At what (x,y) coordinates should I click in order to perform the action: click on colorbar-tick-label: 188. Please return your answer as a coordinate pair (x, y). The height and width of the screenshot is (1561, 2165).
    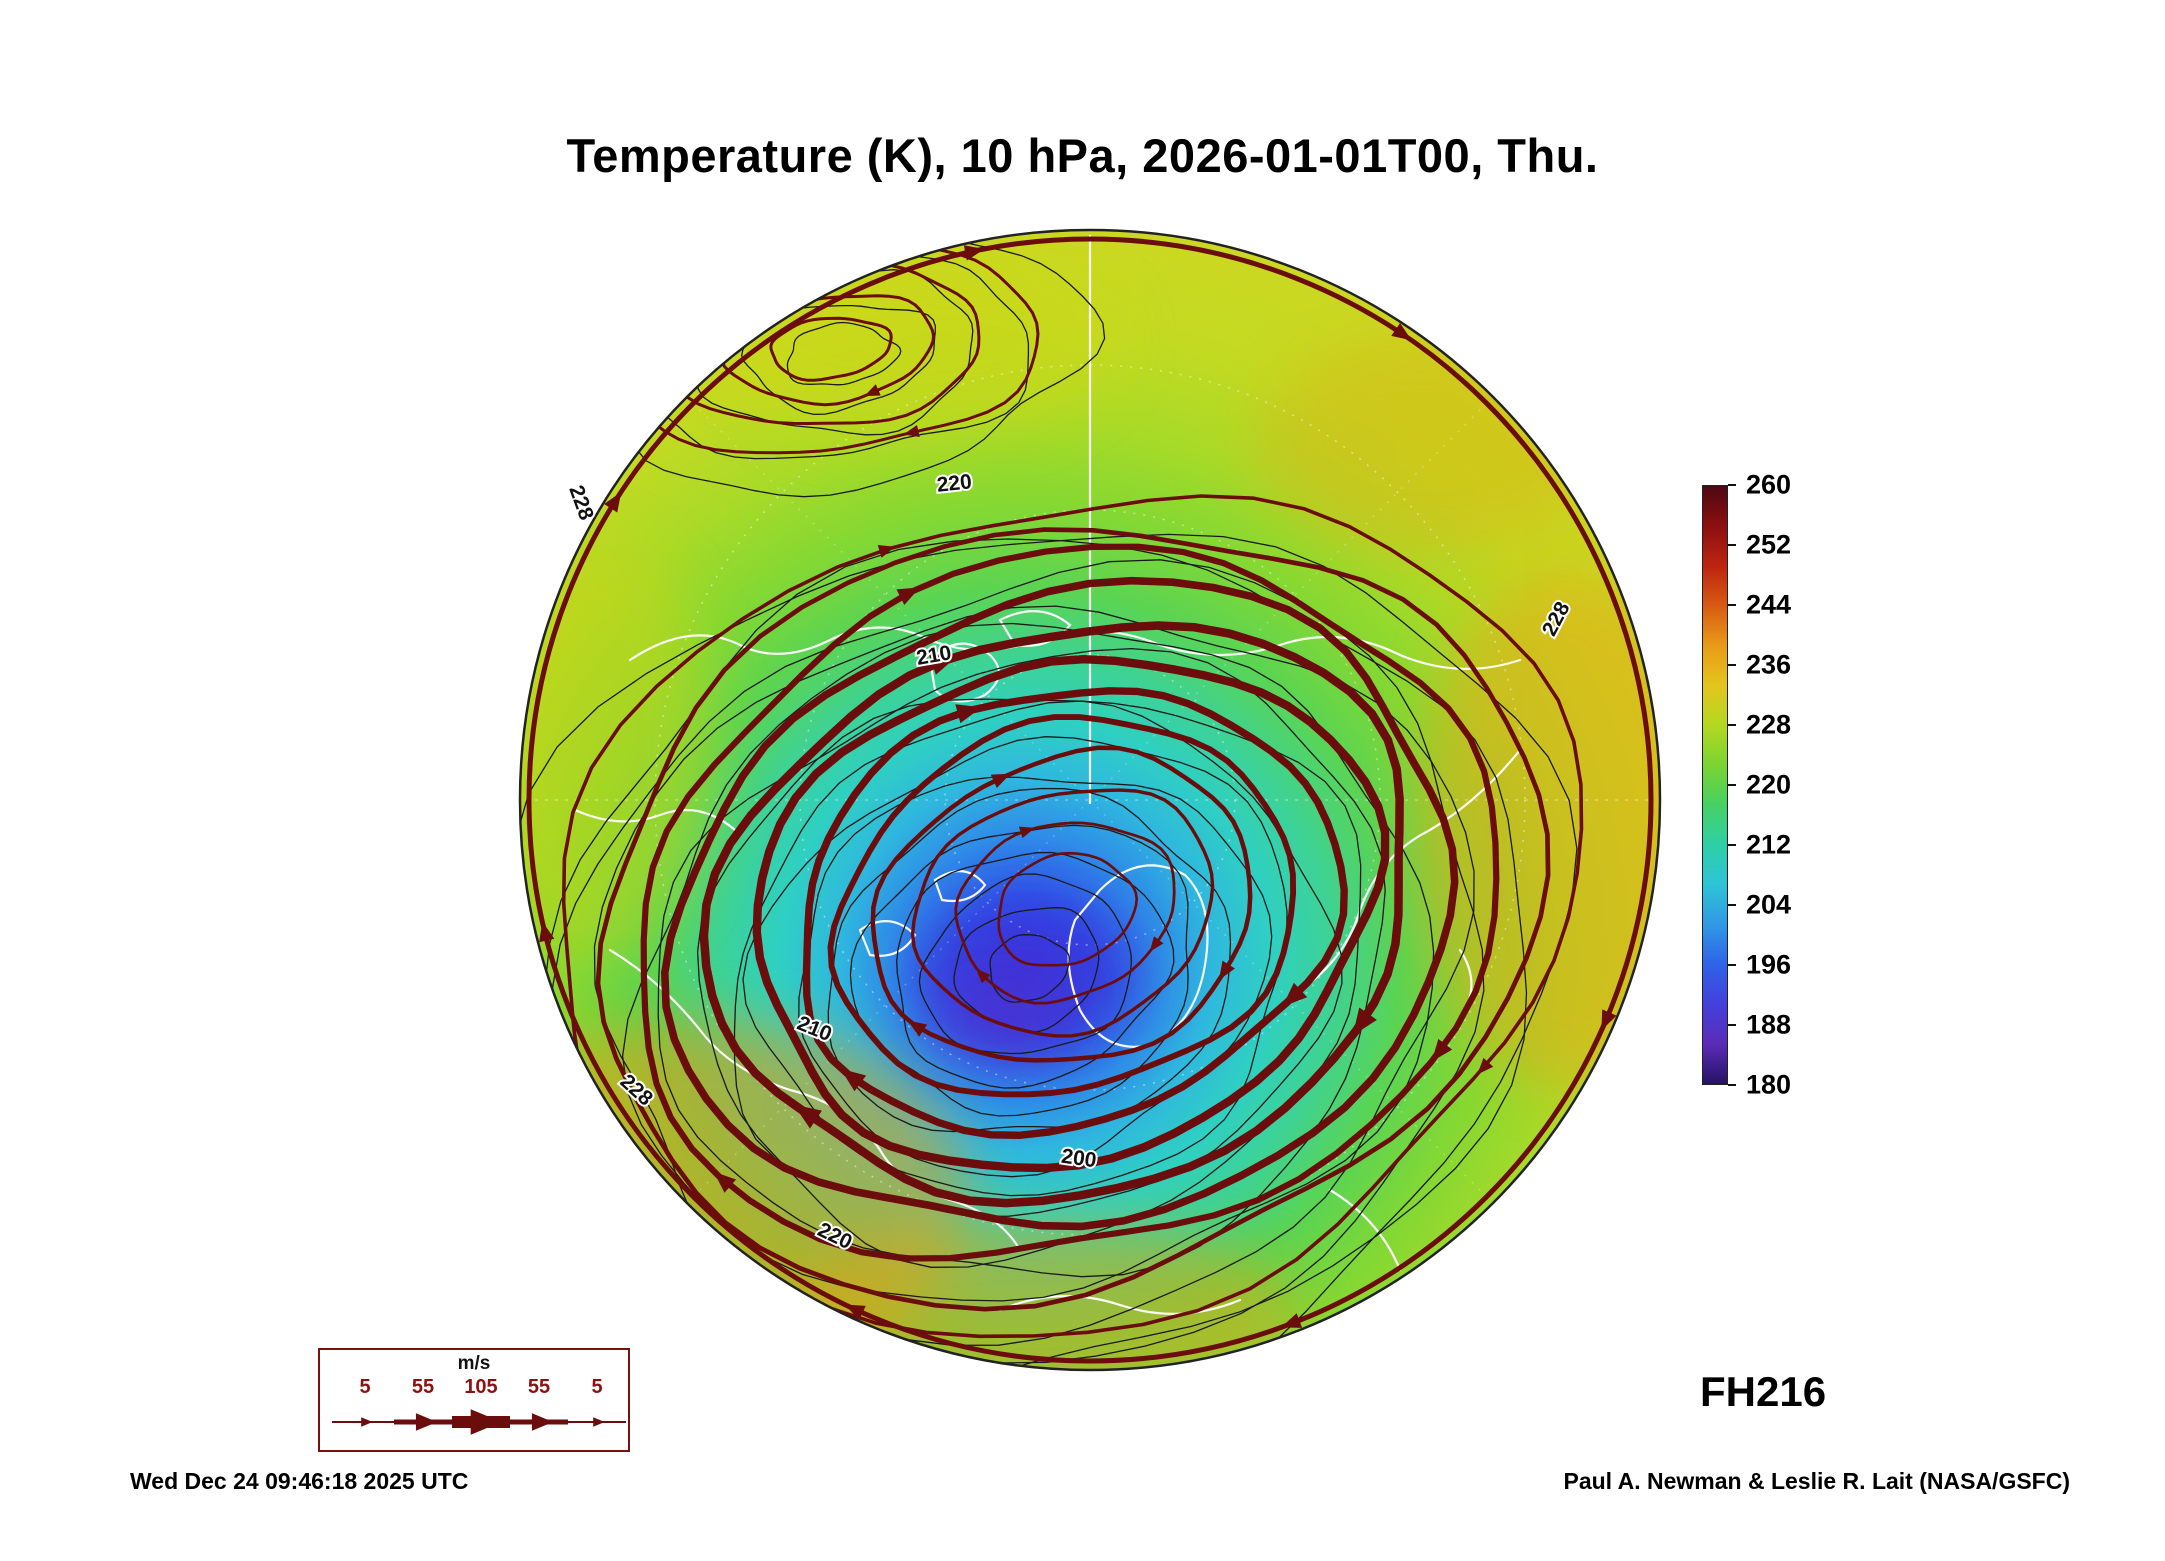
    Looking at the image, I should click on (1769, 1024).